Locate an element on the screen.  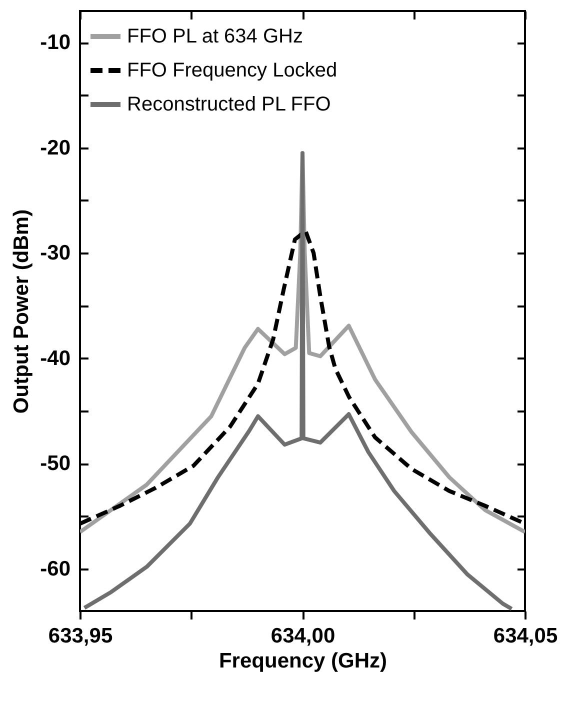
y-tick-label: -40 is located at coordinates (55, 358).